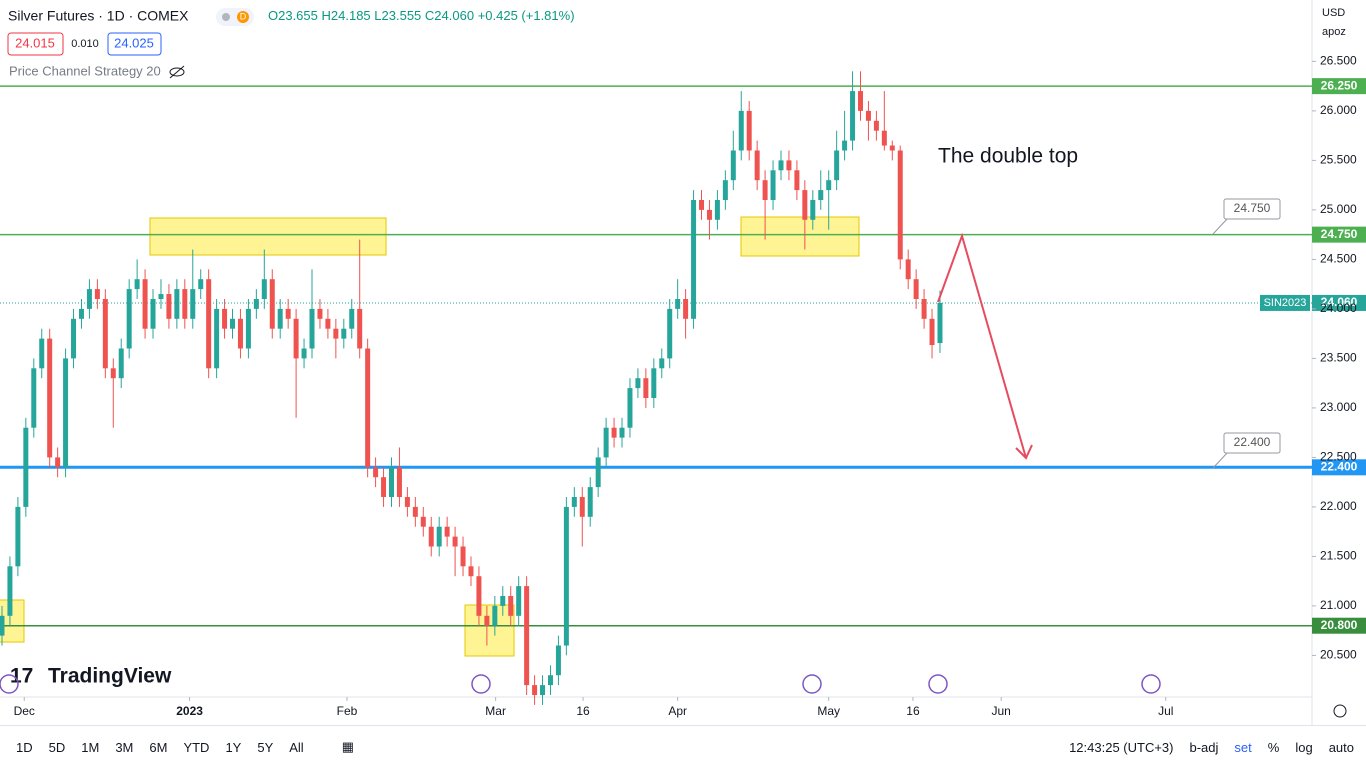 Image resolution: width=1366 pixels, height=768 pixels. Describe the element at coordinates (265, 747) in the screenshot. I see `range-button: 5Y` at that location.